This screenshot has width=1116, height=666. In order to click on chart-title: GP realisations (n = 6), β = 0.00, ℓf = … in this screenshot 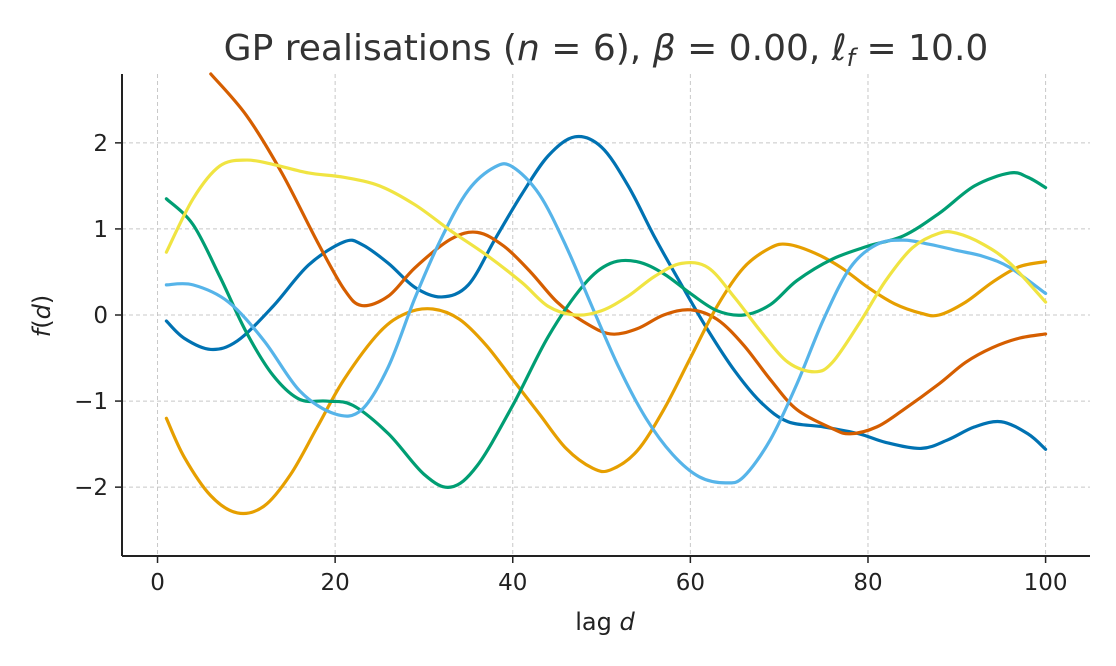, I will do `click(606, 50)`.